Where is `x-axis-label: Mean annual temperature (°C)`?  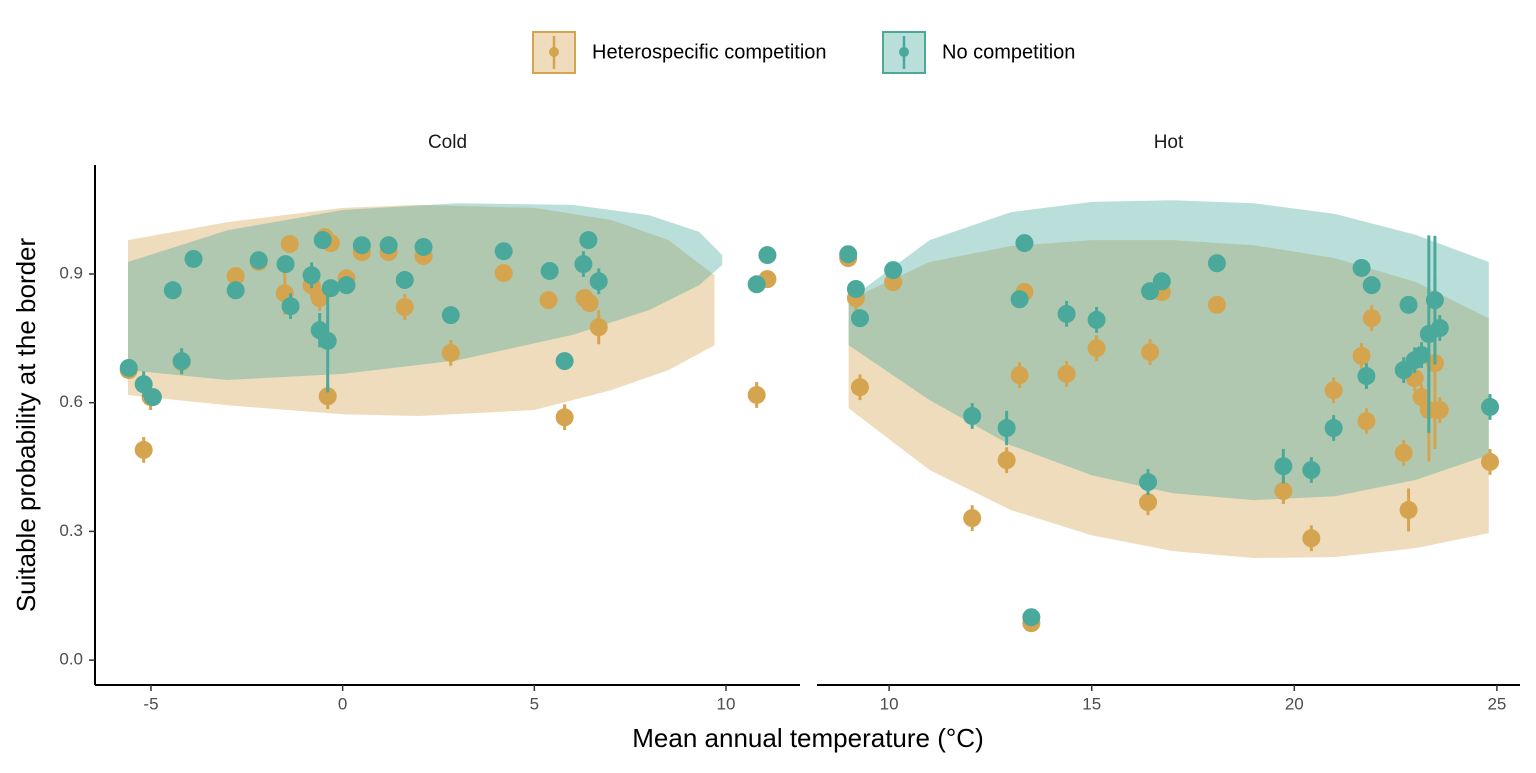
x-axis-label: Mean annual temperature (°C) is located at coordinates (807, 738).